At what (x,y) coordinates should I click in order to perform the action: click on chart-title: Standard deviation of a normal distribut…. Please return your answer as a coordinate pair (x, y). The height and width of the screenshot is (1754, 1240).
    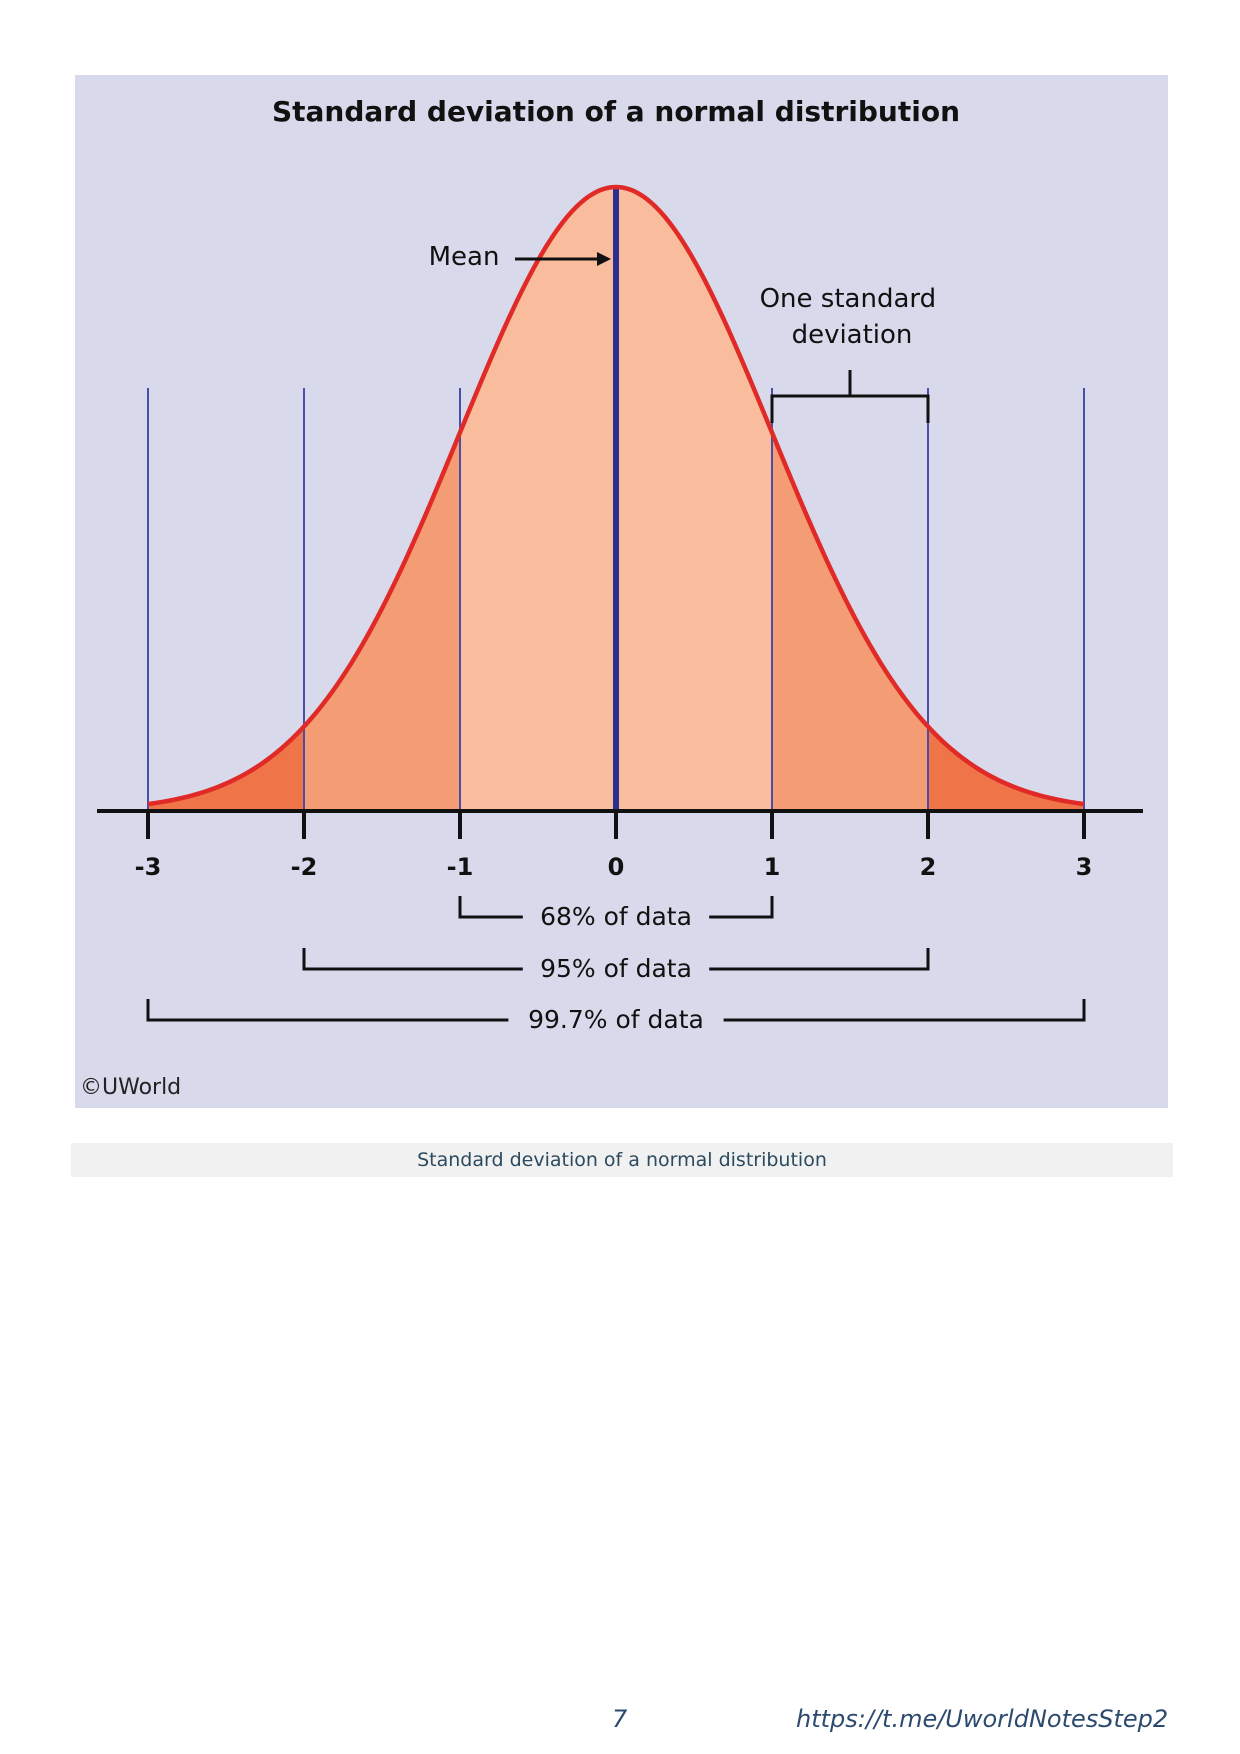
    Looking at the image, I should click on (616, 111).